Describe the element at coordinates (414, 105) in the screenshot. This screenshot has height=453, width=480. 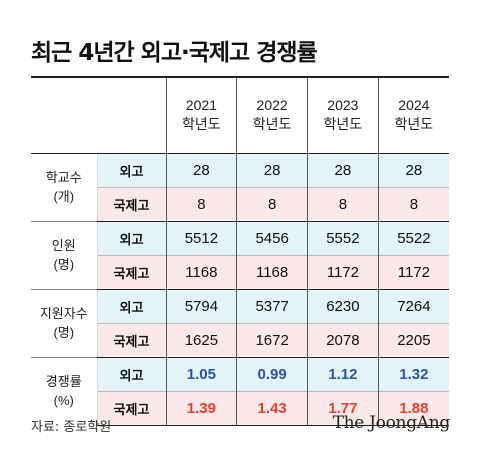
I see `year-label: 2024` at that location.